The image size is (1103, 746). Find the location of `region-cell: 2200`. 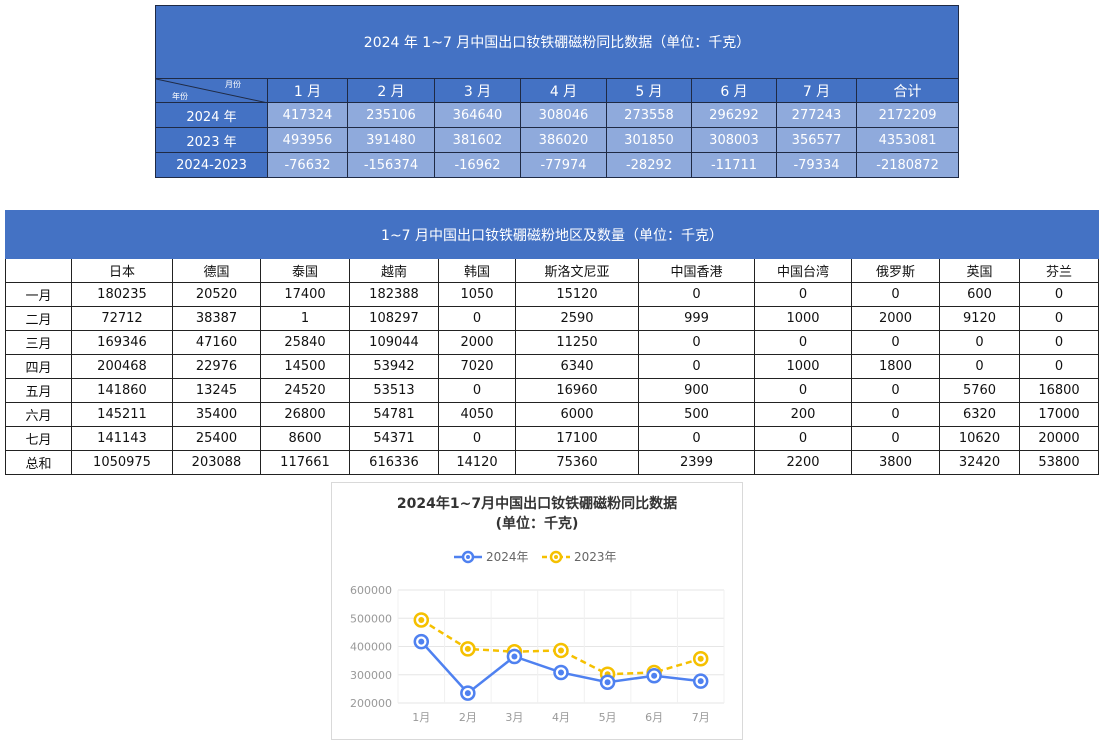

region-cell: 2200 is located at coordinates (803, 462).